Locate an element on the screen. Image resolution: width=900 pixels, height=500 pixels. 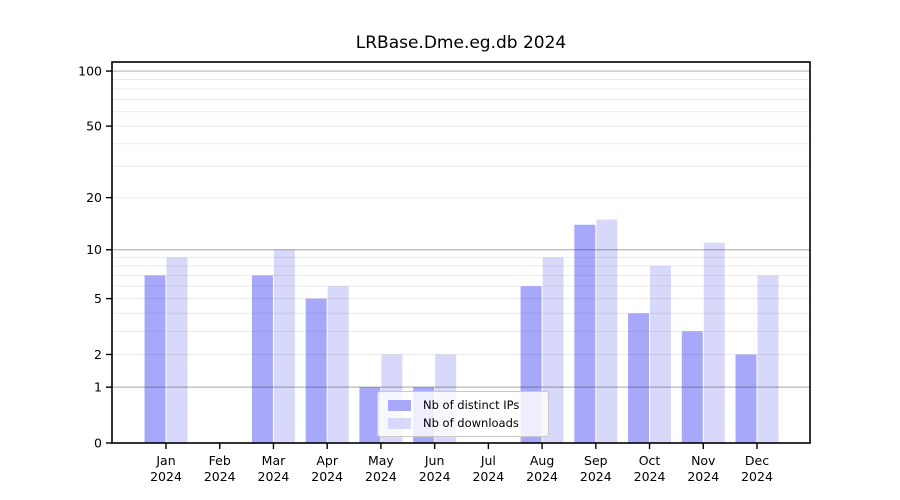
x-tick-label-month: May is located at coordinates (381, 460).